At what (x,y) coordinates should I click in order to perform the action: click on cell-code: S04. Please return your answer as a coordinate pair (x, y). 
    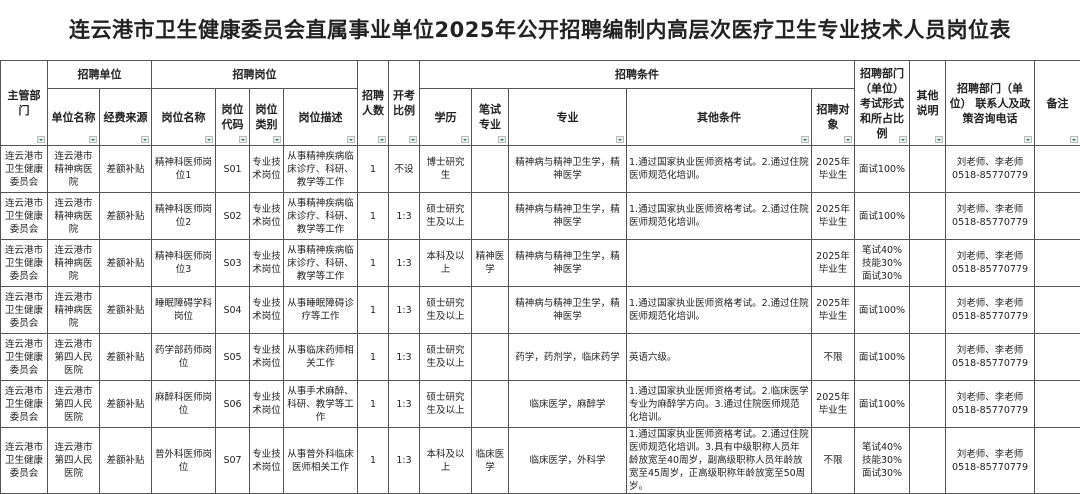
    Looking at the image, I should click on (233, 310).